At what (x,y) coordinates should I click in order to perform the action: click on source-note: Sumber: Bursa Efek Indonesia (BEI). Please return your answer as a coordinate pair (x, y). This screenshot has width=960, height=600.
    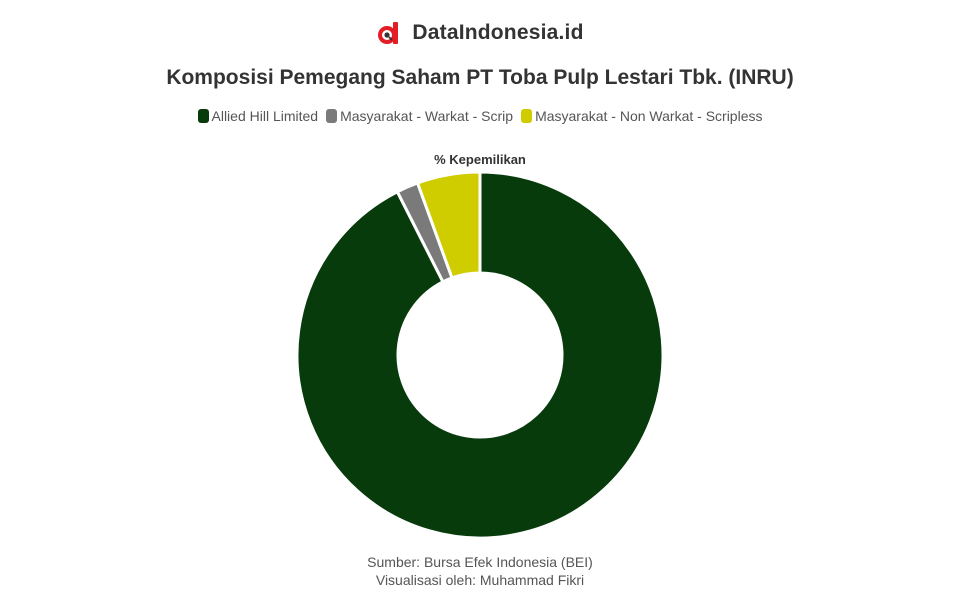
    Looking at the image, I should click on (480, 562).